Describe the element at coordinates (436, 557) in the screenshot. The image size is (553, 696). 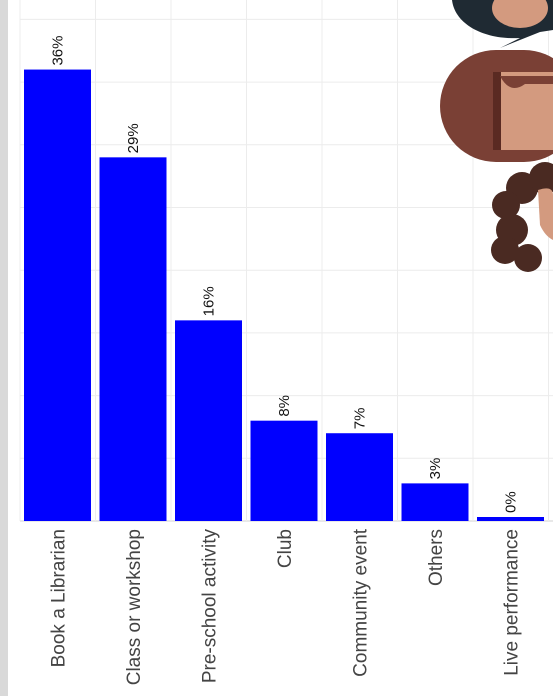
I see `x-tick-label: Others` at that location.